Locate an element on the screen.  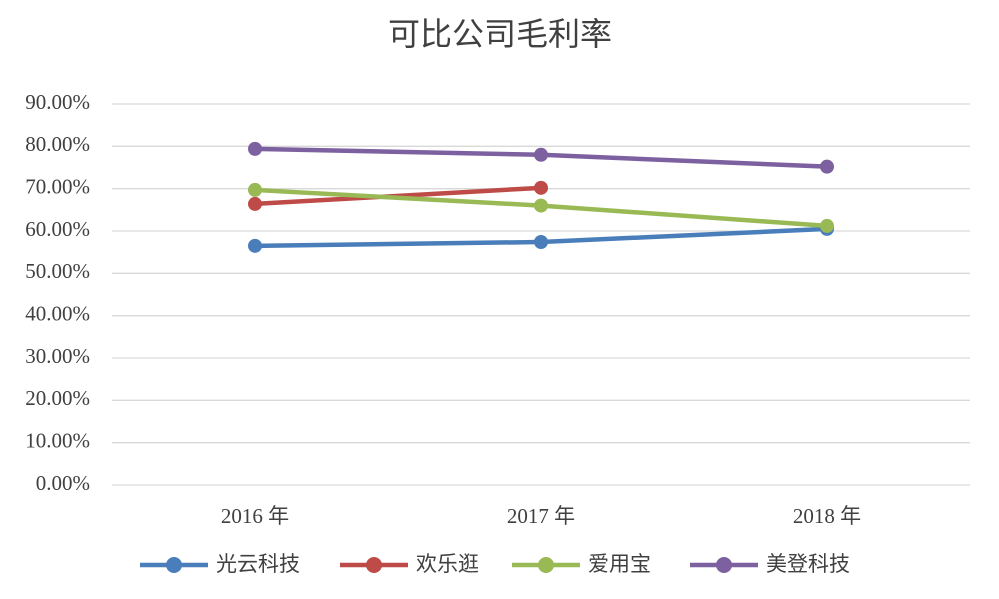
legend-label: 欢乐逛 is located at coordinates (447, 564).